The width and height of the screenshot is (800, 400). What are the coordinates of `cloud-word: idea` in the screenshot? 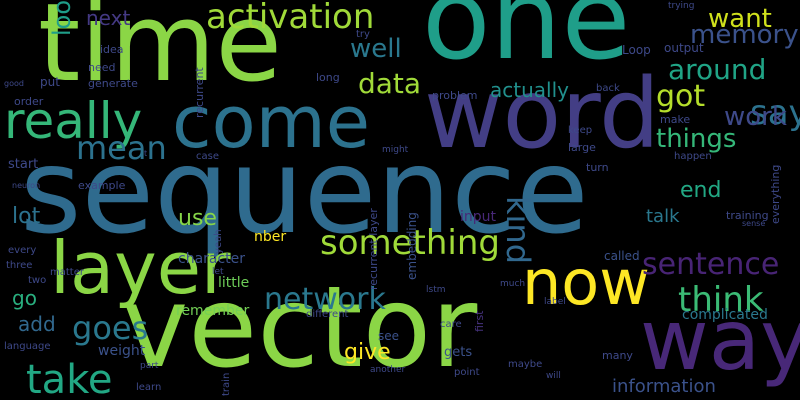 It's located at (112, 49).